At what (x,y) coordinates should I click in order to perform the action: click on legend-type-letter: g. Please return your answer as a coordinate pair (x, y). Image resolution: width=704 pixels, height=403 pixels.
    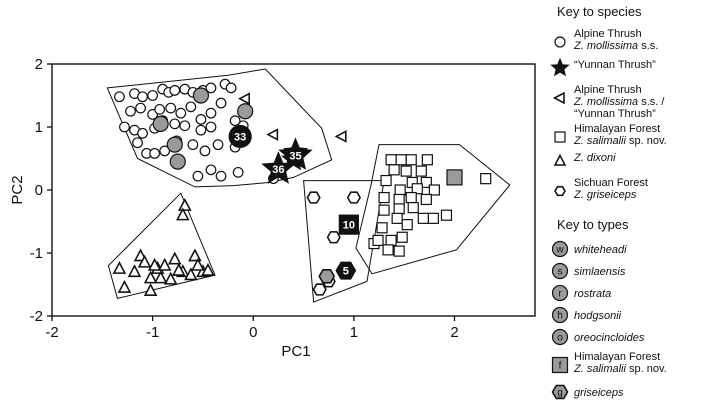
    Looking at the image, I should click on (560, 393).